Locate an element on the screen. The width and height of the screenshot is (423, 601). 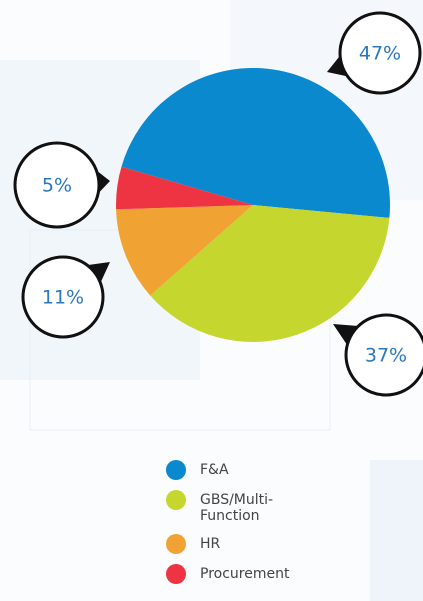
legend-item: HR is located at coordinates (236, 544).